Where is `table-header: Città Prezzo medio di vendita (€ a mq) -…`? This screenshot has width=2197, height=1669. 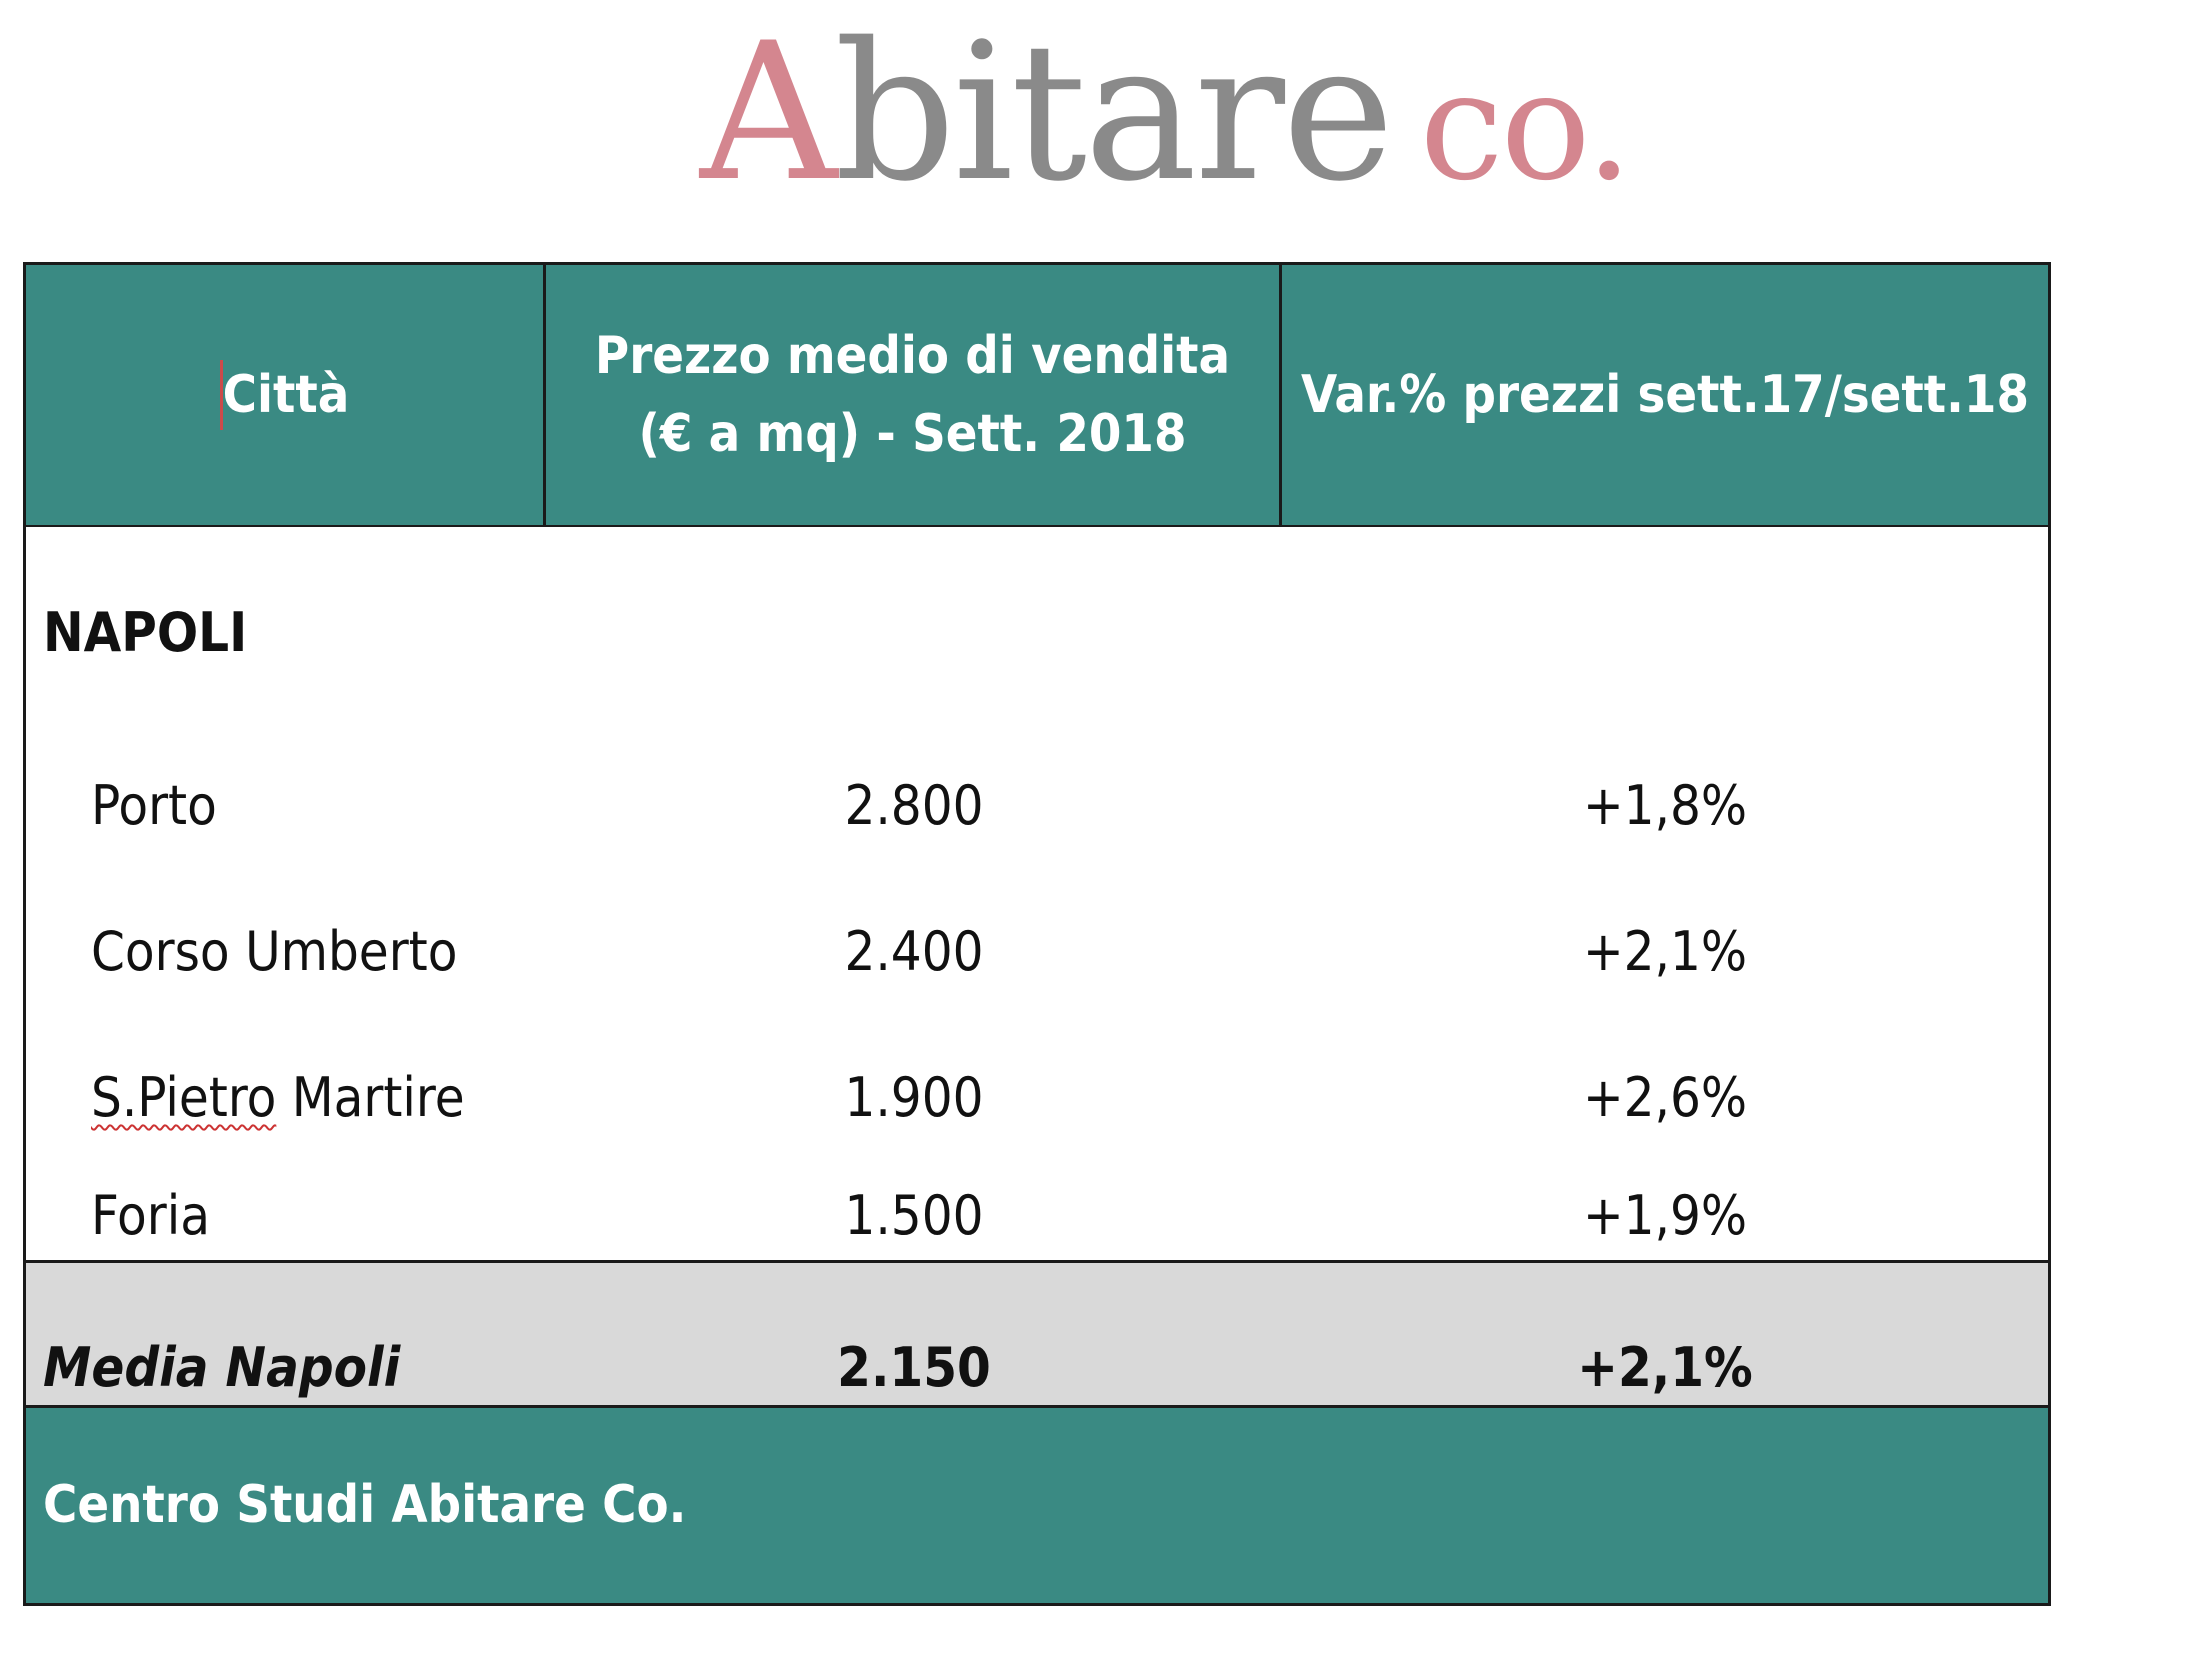 table-header: Città Prezzo medio di vendita (€ a mq) -… is located at coordinates (1037, 396).